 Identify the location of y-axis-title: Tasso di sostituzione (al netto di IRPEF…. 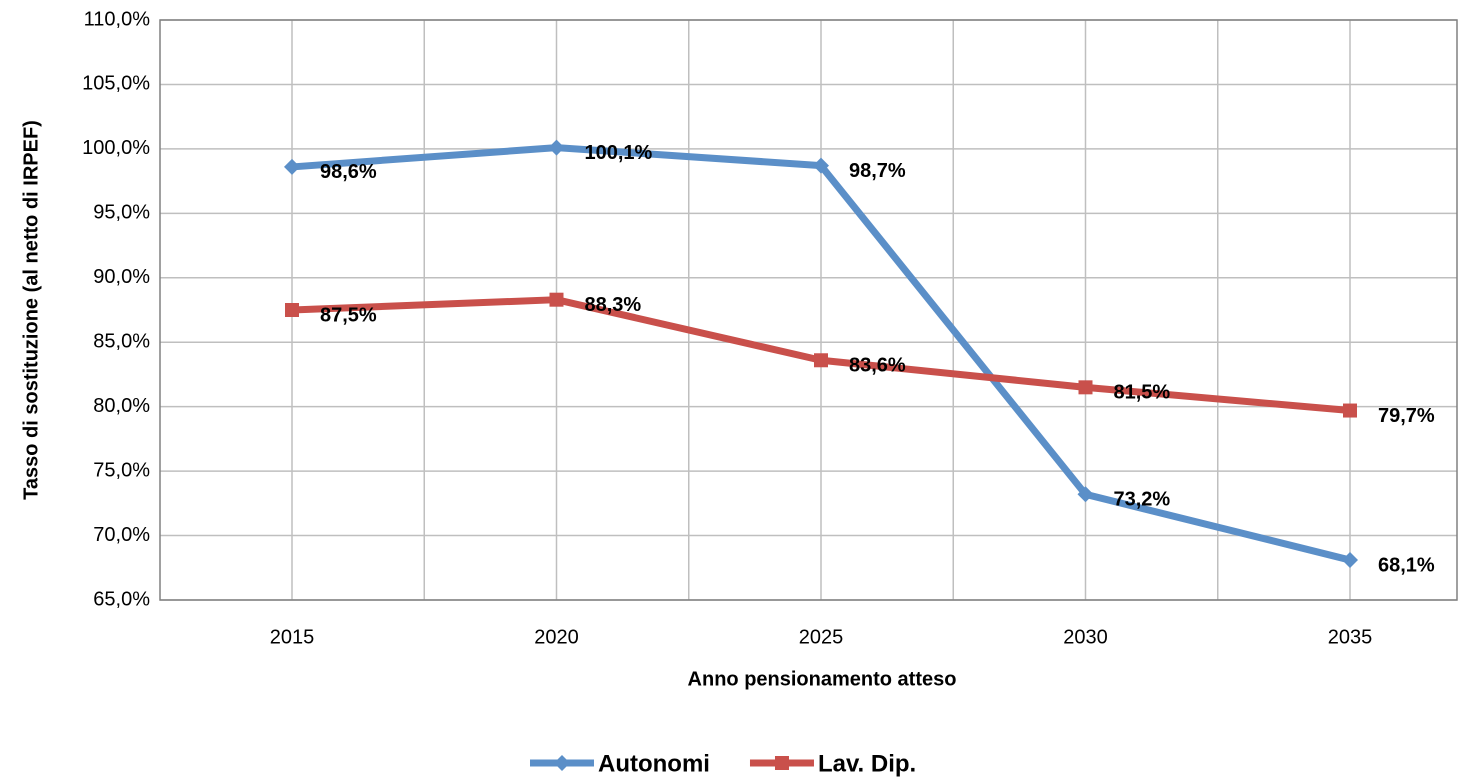
(31, 310).